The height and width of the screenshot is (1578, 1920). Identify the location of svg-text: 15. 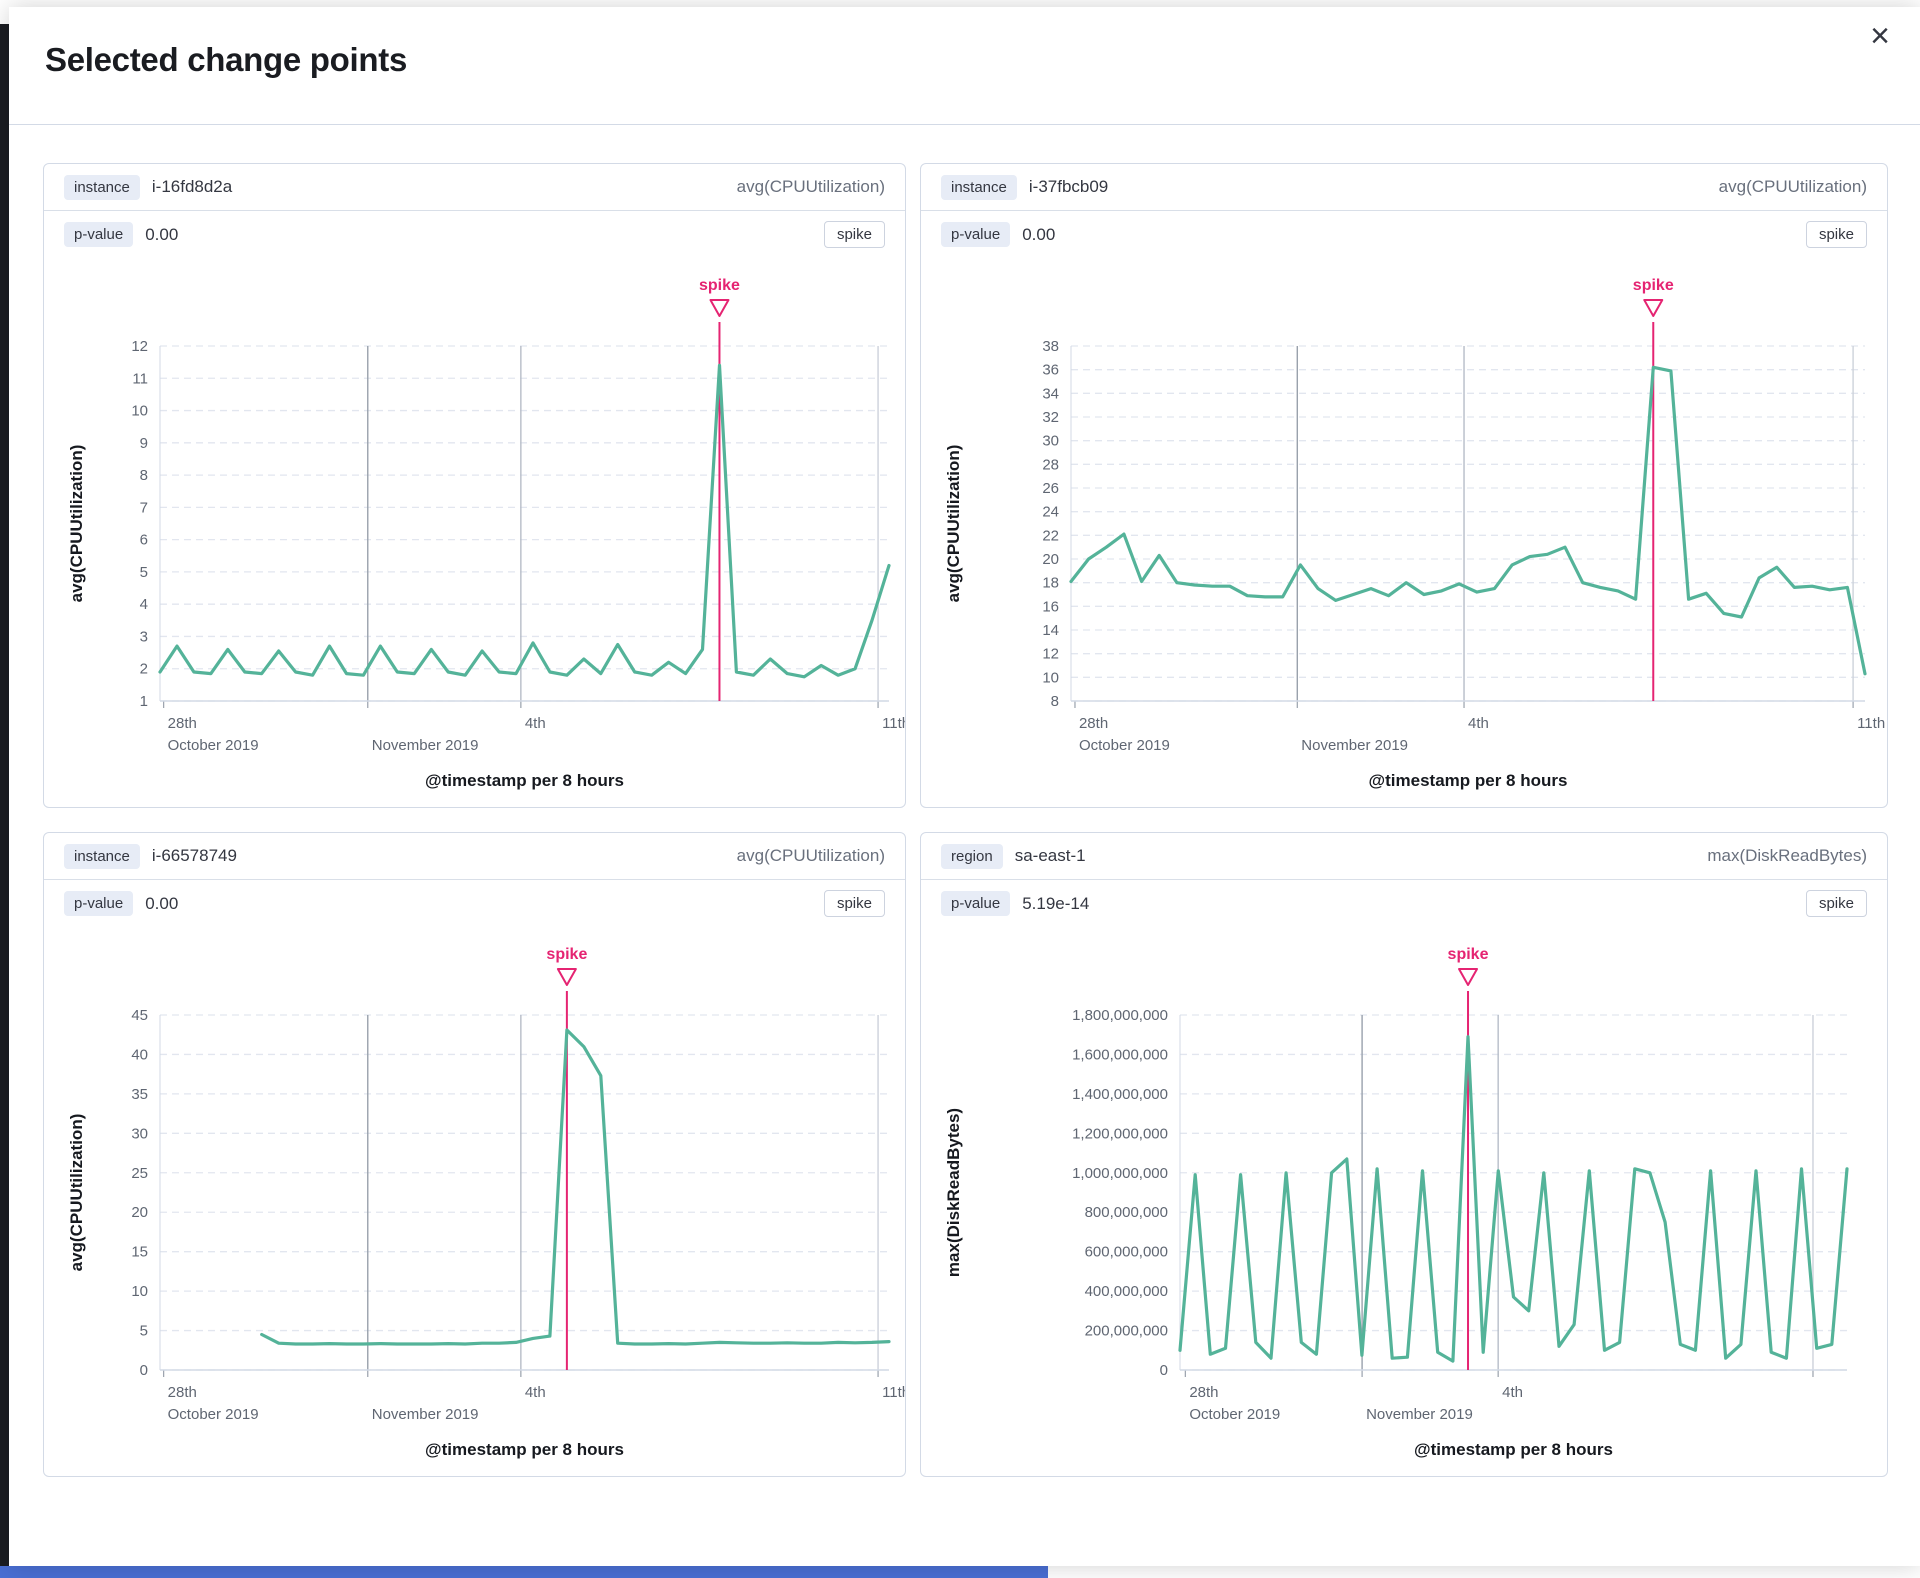
(139, 1252).